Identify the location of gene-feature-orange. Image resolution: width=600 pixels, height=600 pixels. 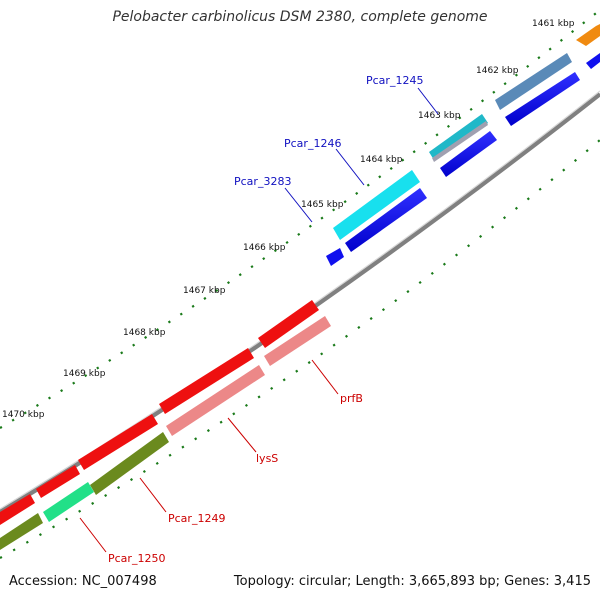
(588, 35).